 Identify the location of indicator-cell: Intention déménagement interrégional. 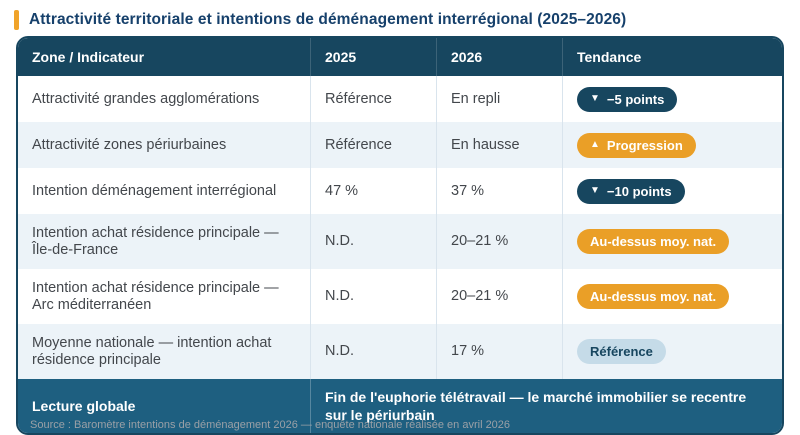
(154, 190).